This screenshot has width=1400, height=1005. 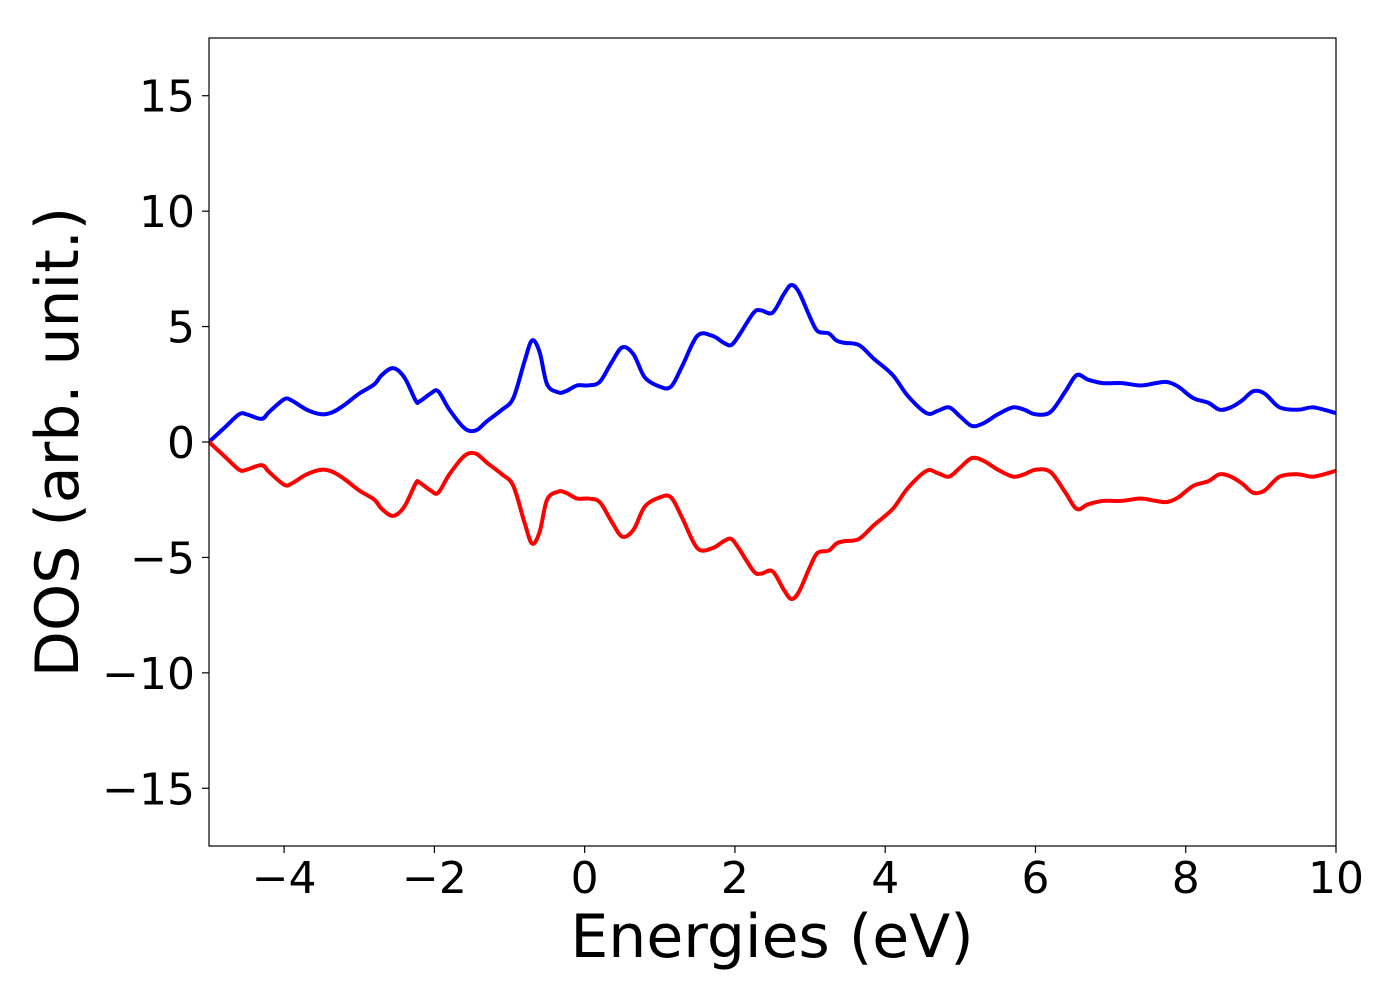 I want to click on x-tick-label: 0, so click(x=585, y=878).